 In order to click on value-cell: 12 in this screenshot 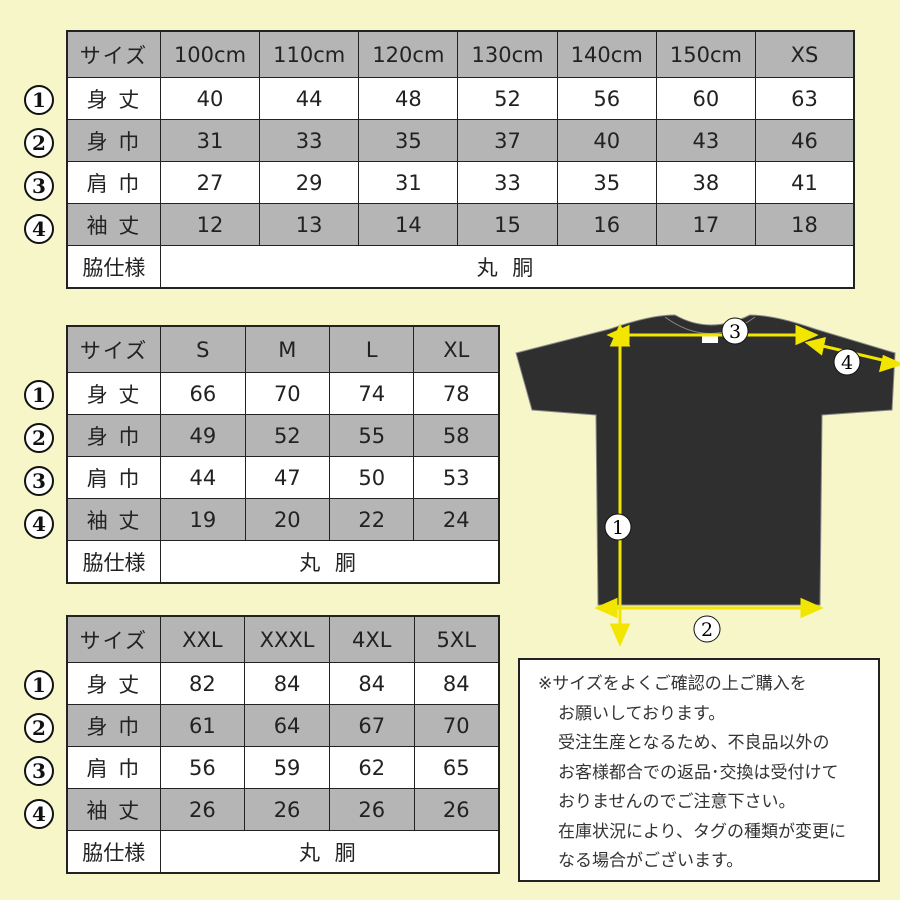, I will do `click(210, 224)`.